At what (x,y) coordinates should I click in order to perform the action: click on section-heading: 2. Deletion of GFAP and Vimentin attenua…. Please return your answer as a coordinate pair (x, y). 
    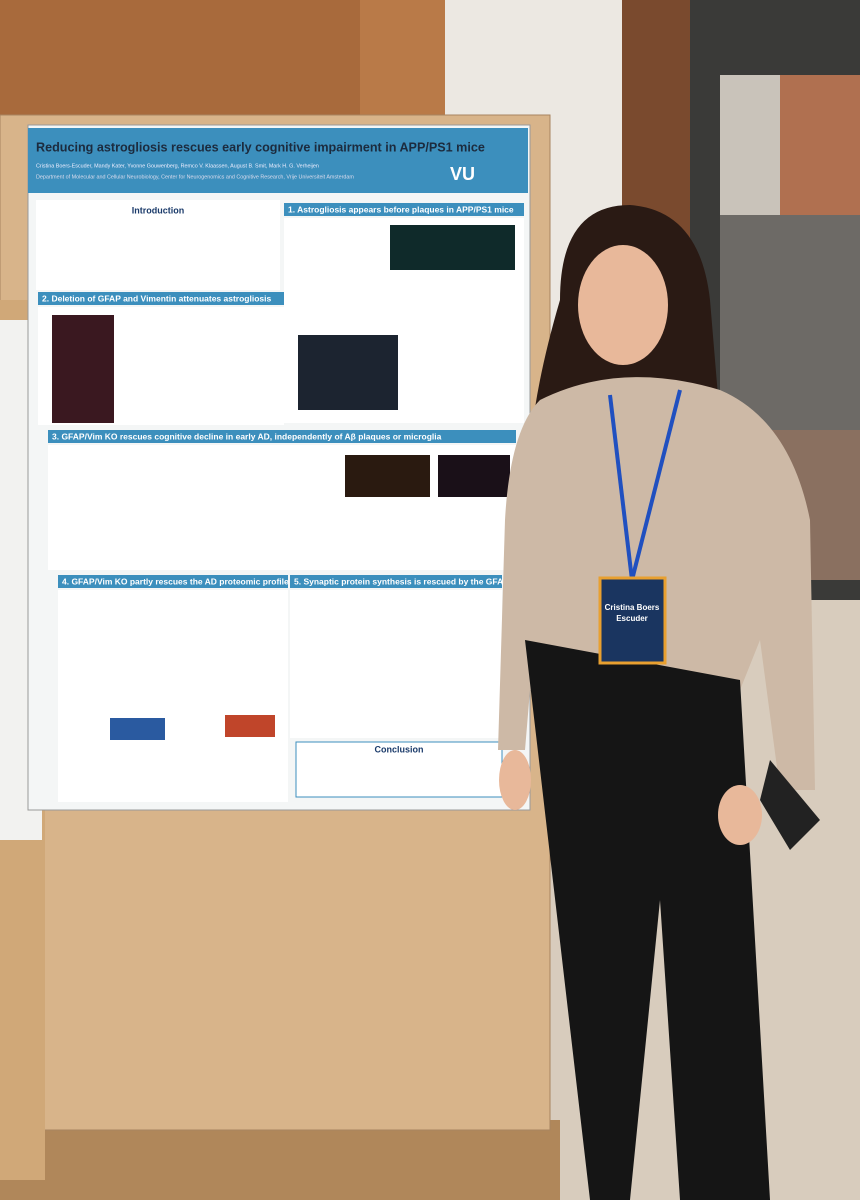
    Looking at the image, I should click on (157, 298).